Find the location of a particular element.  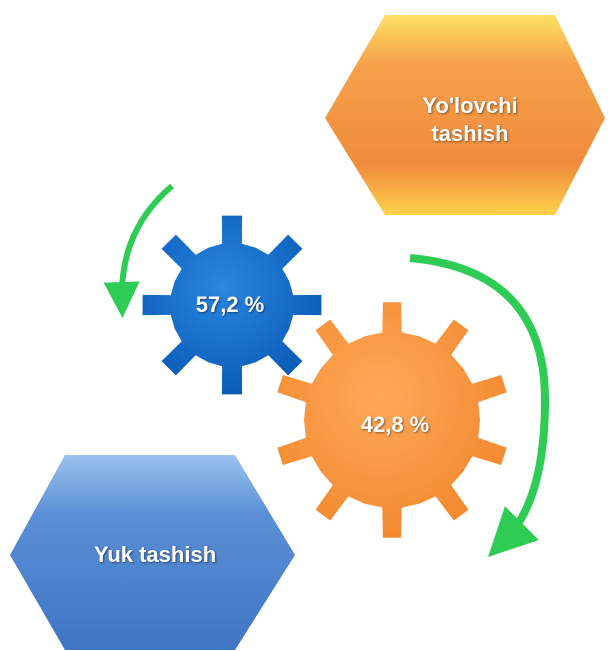

block-label: Yuk tashish is located at coordinates (155, 554).